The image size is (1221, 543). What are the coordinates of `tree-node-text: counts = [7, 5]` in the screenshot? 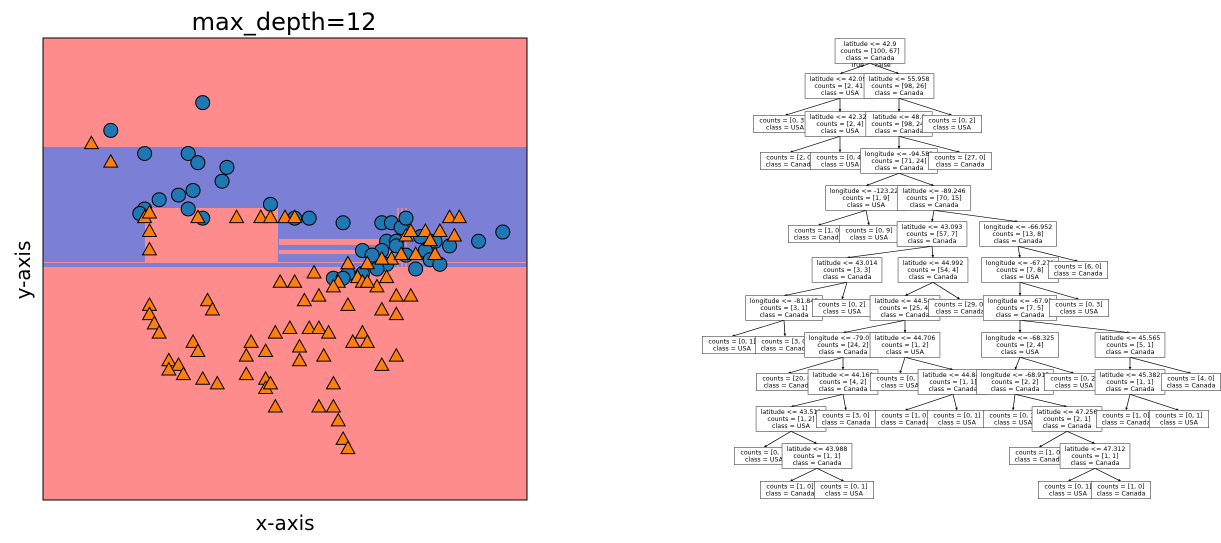 It's located at (1019, 308).